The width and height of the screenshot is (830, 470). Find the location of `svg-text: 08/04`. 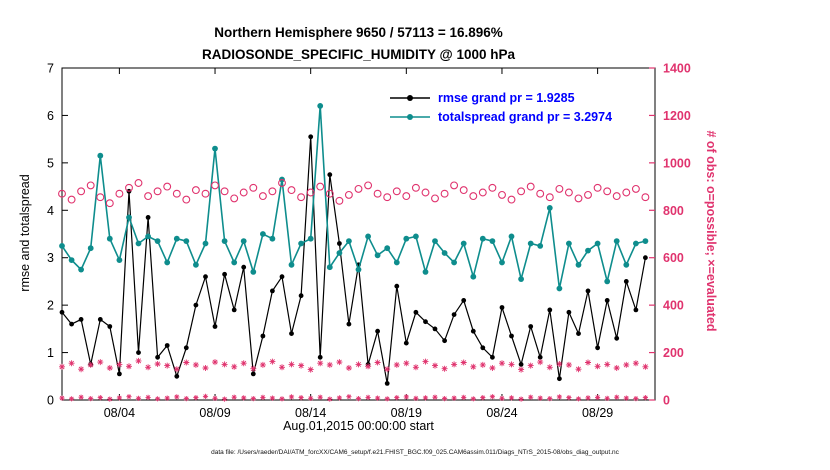

svg-text: 08/04 is located at coordinates (119, 413).